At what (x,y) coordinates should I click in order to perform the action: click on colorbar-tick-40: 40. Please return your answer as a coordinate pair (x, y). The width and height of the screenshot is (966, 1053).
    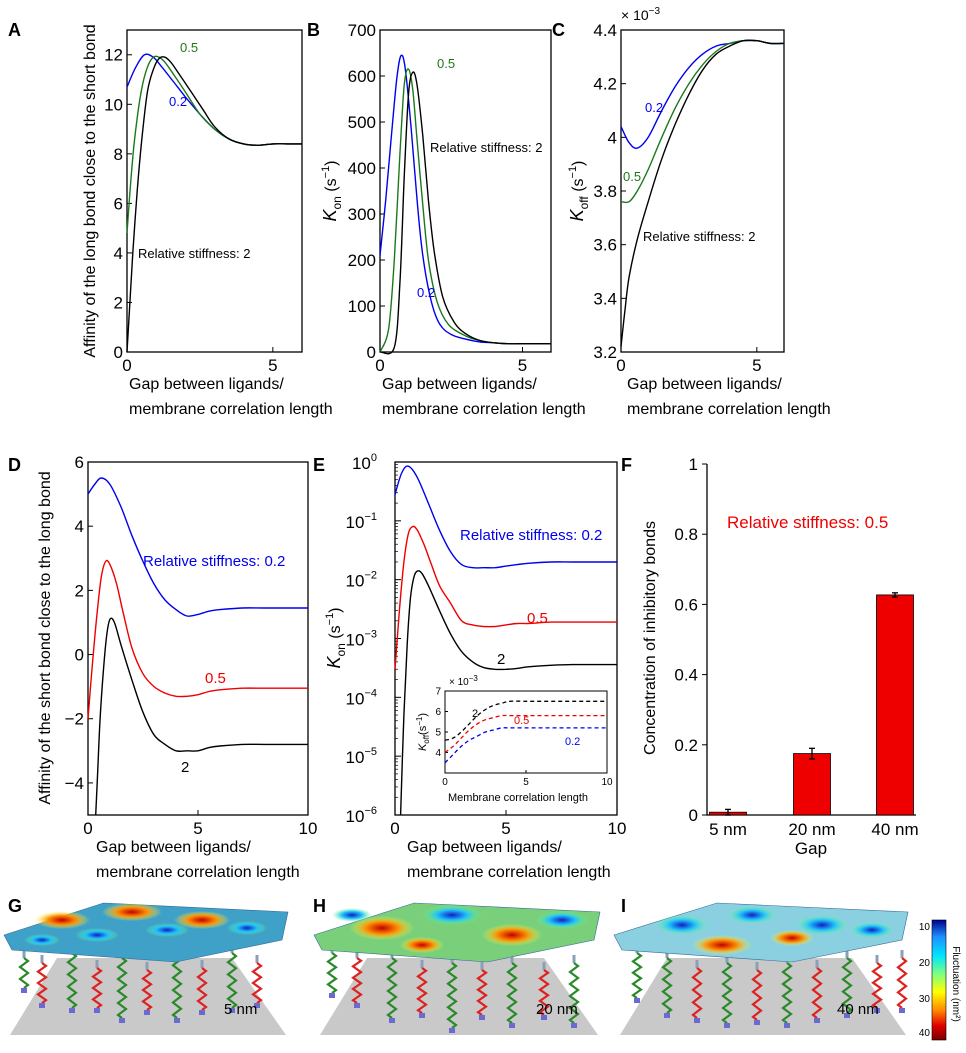
    Looking at the image, I should click on (925, 1033).